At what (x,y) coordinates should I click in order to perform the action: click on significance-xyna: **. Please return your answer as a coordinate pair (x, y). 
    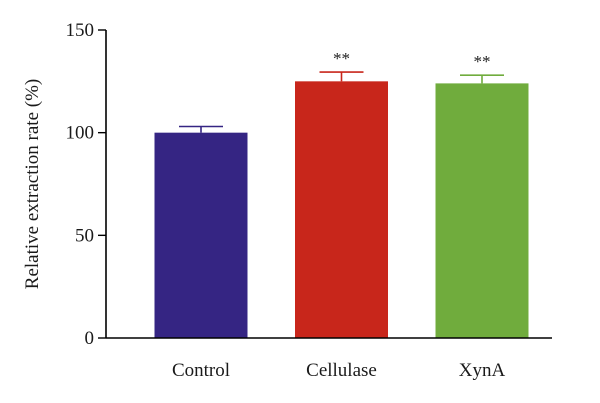
    Looking at the image, I should click on (482, 61).